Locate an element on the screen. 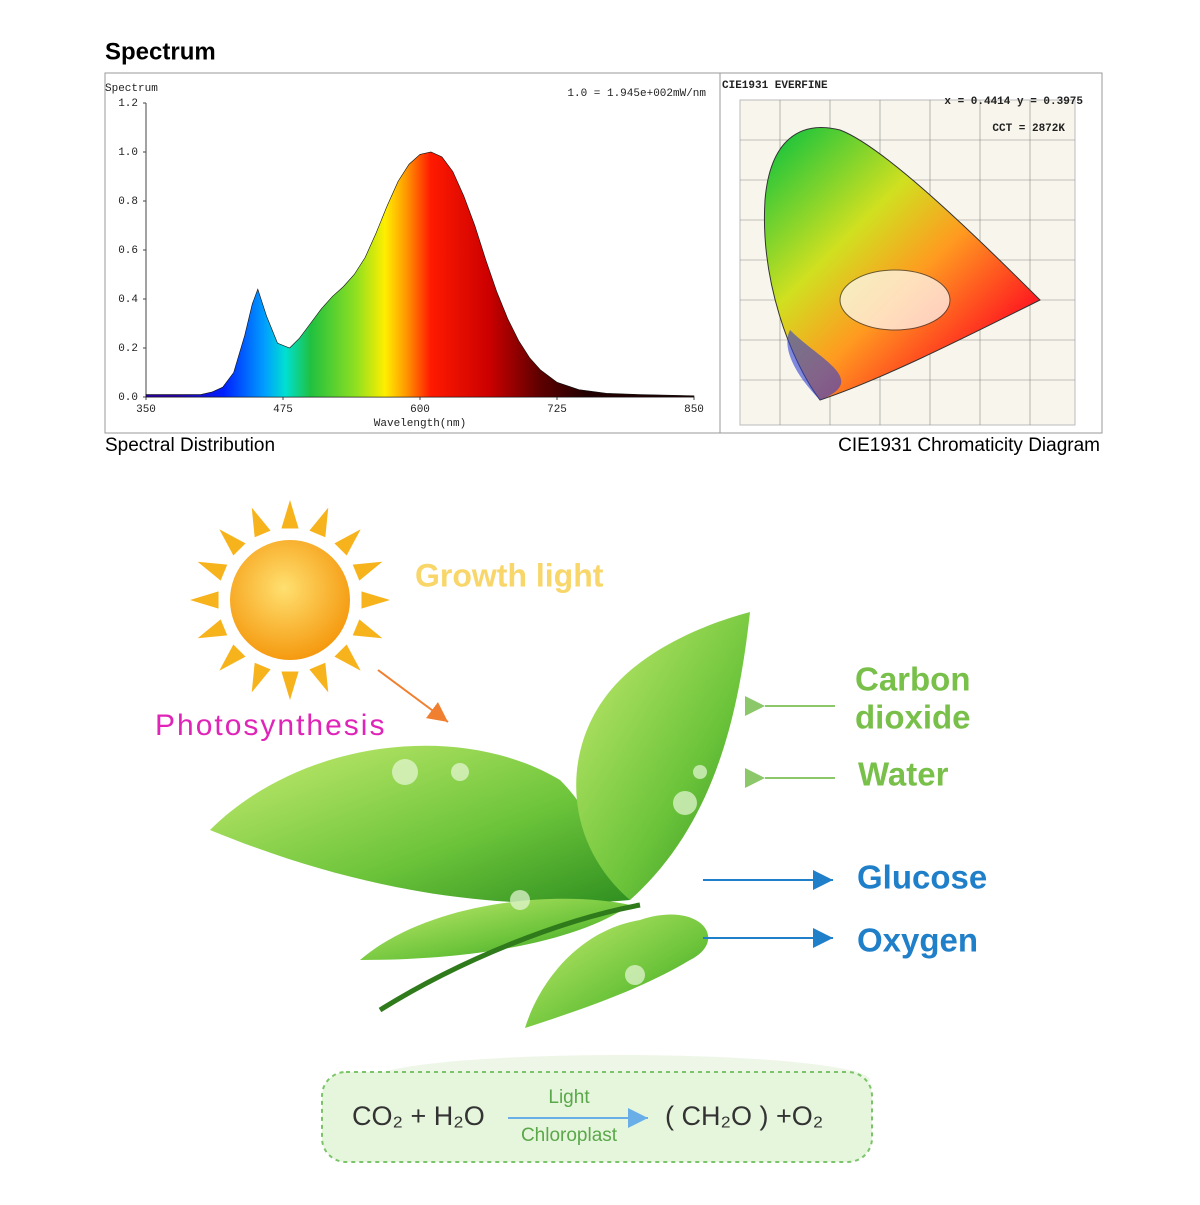 Image resolution: width=1200 pixels, height=1205 pixels. cie-title: CIE1931 EVERFINE is located at coordinates (775, 86).